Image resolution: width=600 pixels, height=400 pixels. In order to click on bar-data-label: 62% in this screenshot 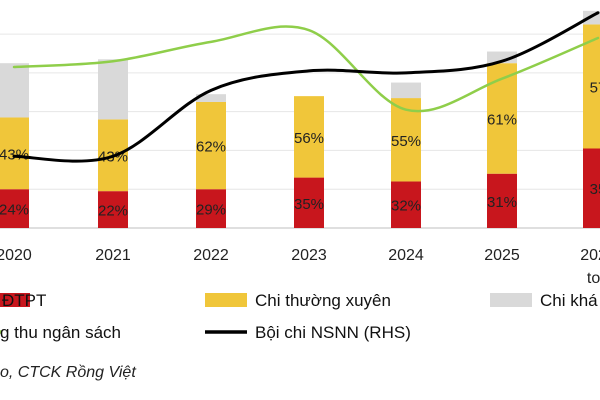, I will do `click(211, 147)`.